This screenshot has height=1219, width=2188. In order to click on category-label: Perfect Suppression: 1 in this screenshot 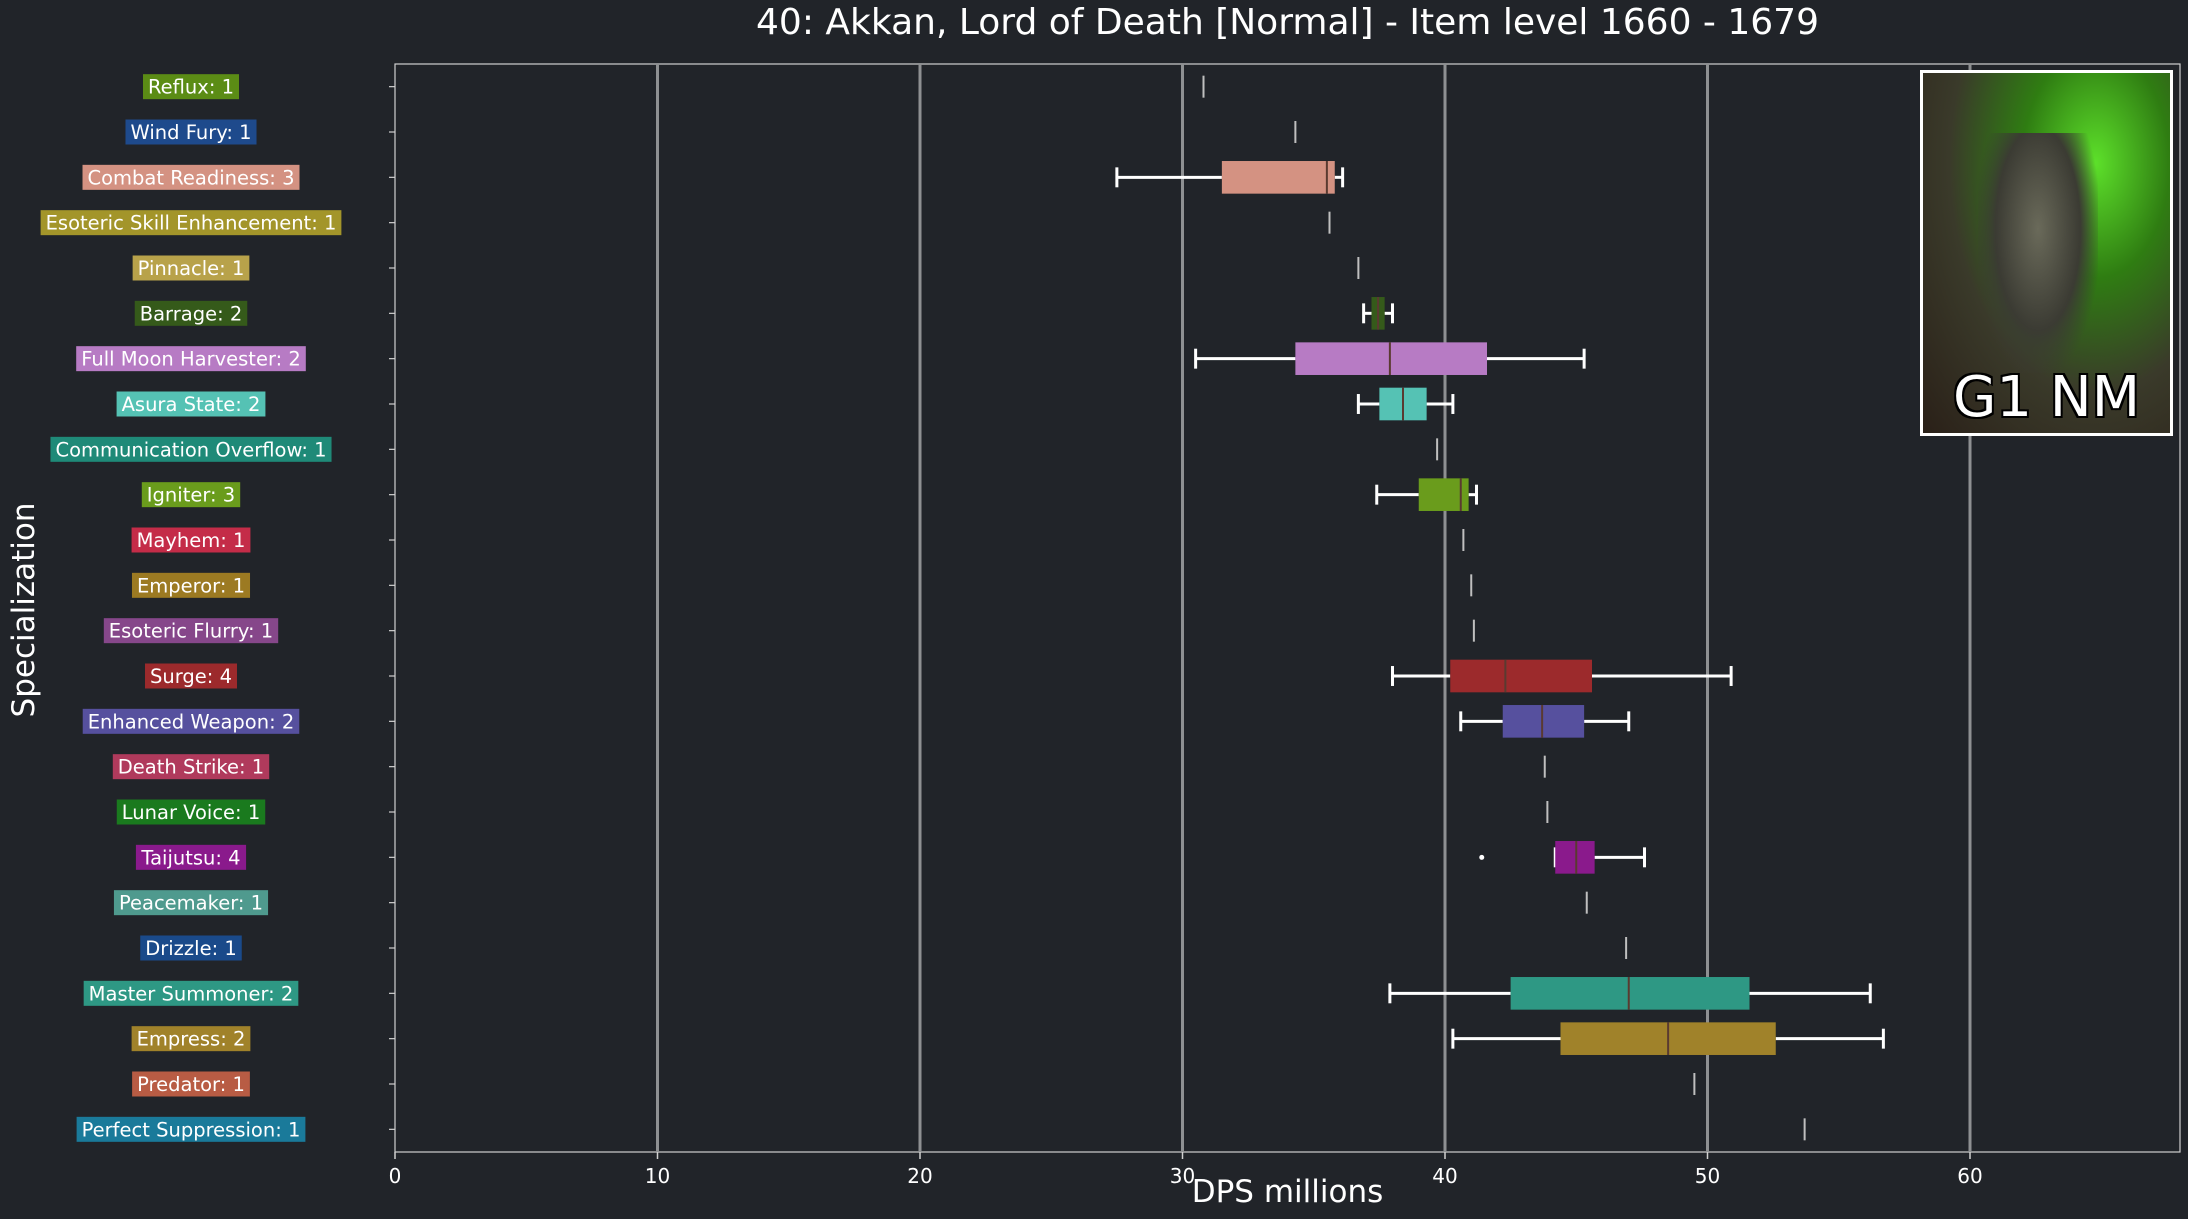, I will do `click(191, 1129)`.